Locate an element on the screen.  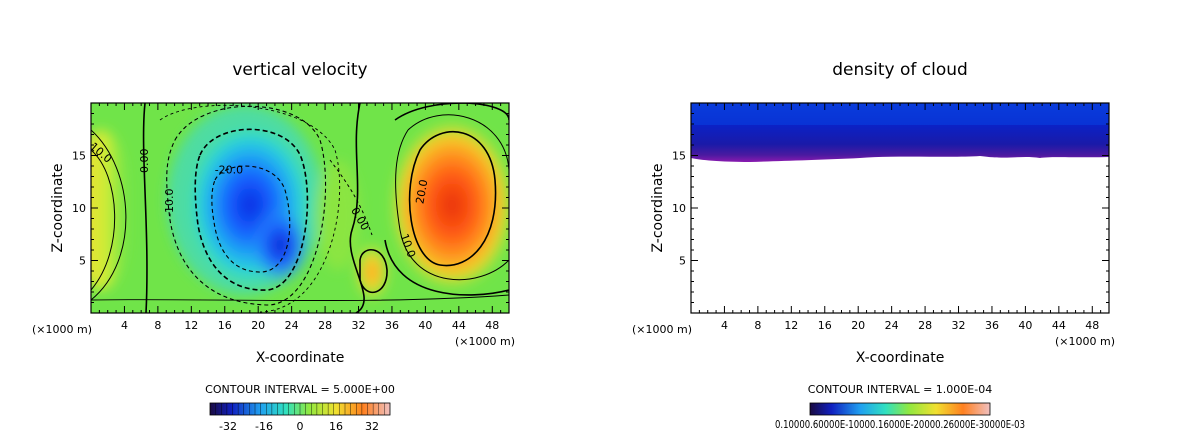
negative-contour-mid is located at coordinates (251, 209).